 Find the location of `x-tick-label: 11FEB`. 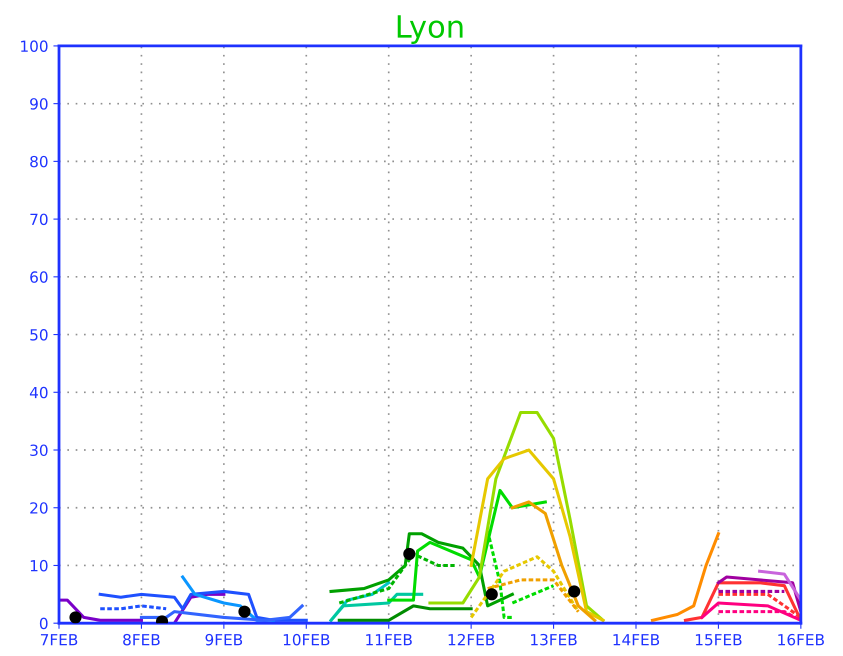

x-tick-label: 11FEB is located at coordinates (389, 640).